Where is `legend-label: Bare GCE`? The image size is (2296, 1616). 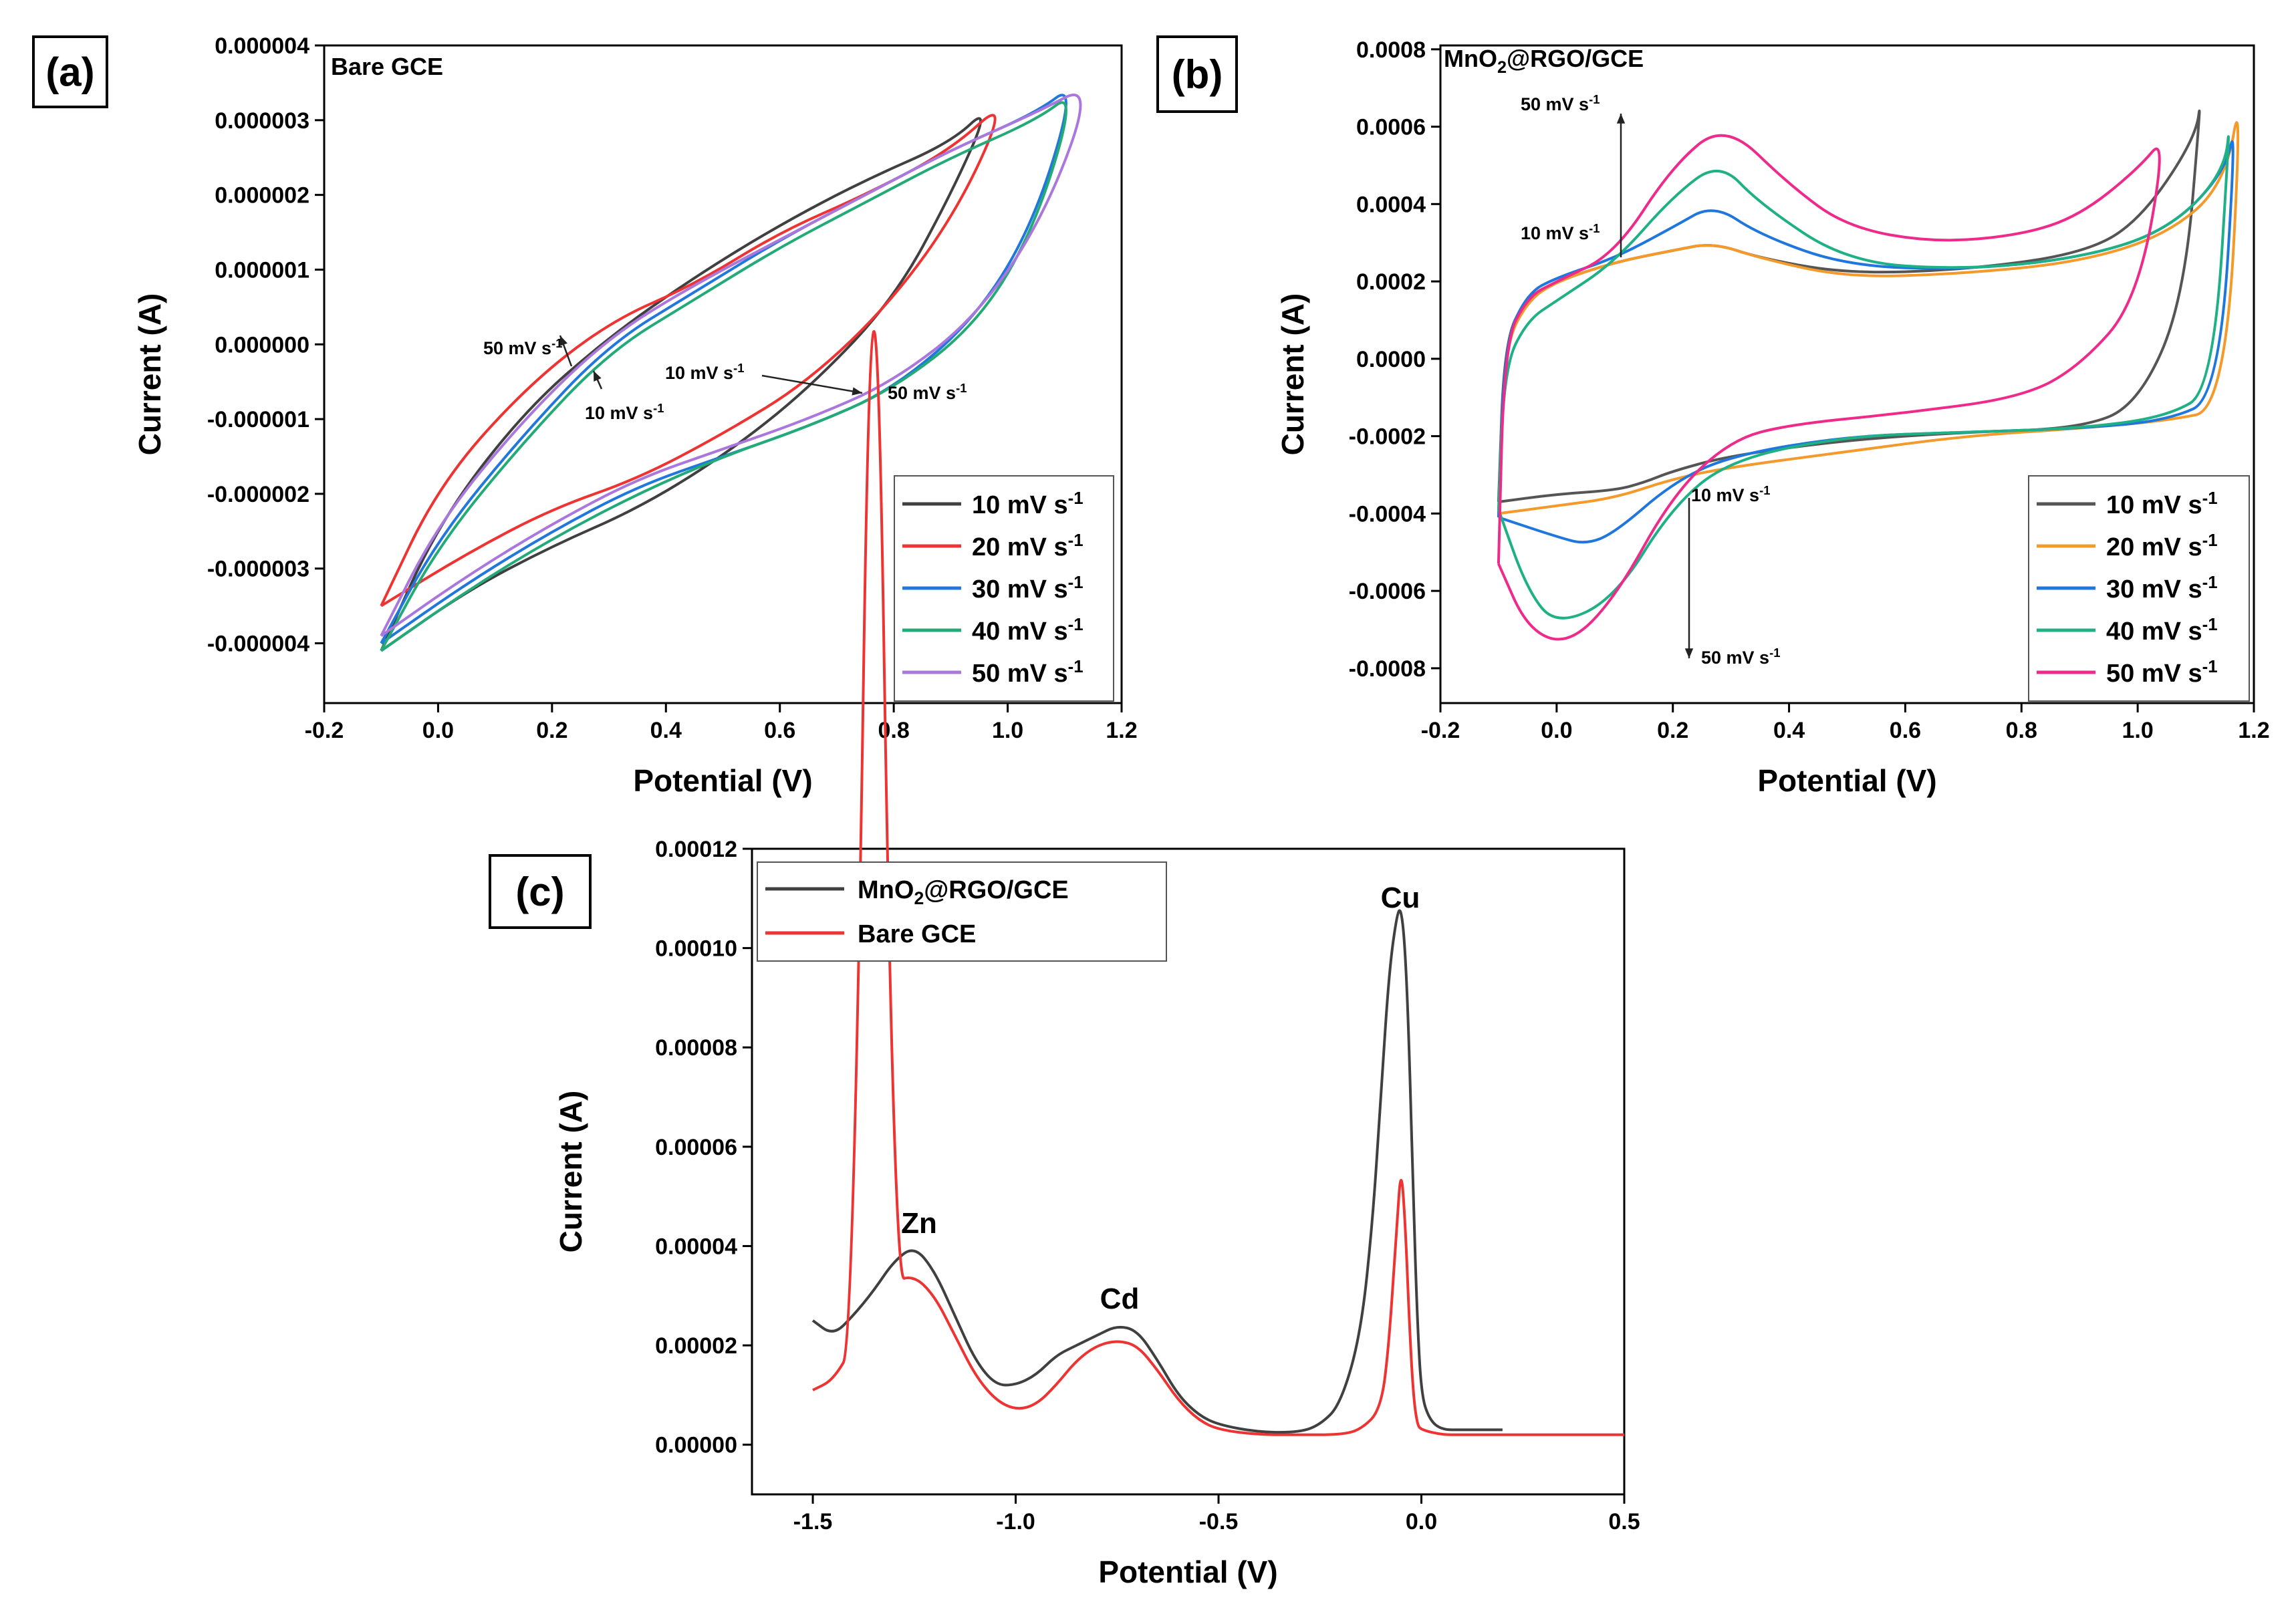
legend-label: Bare GCE is located at coordinates (917, 934).